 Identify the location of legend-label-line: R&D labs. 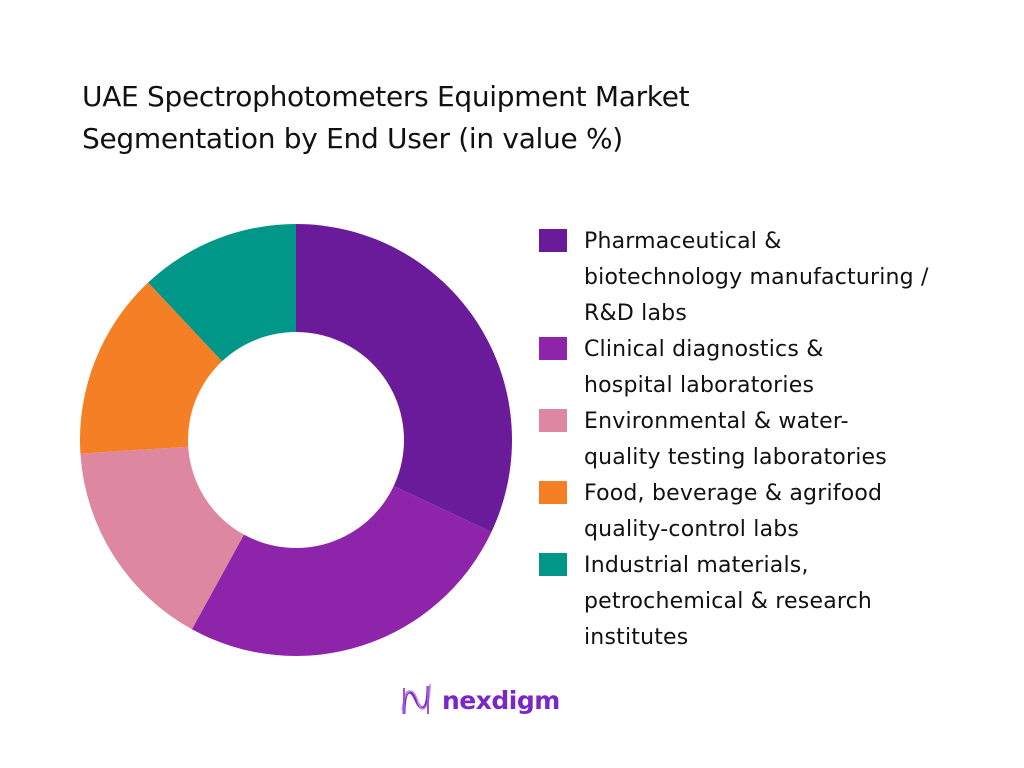
(635, 313).